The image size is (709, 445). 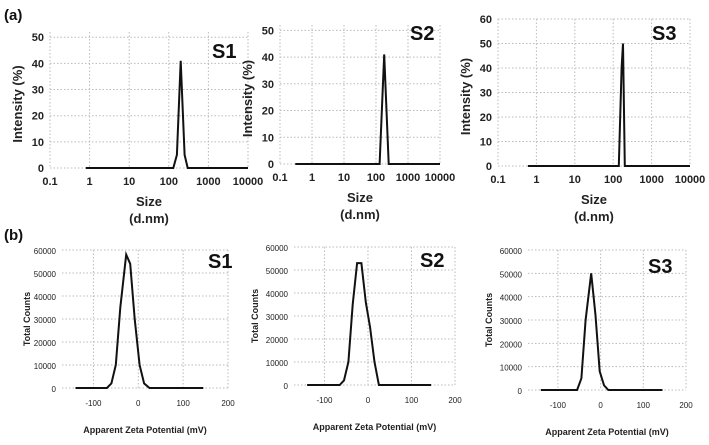 I want to click on panel-label: (a), so click(x=13, y=15).